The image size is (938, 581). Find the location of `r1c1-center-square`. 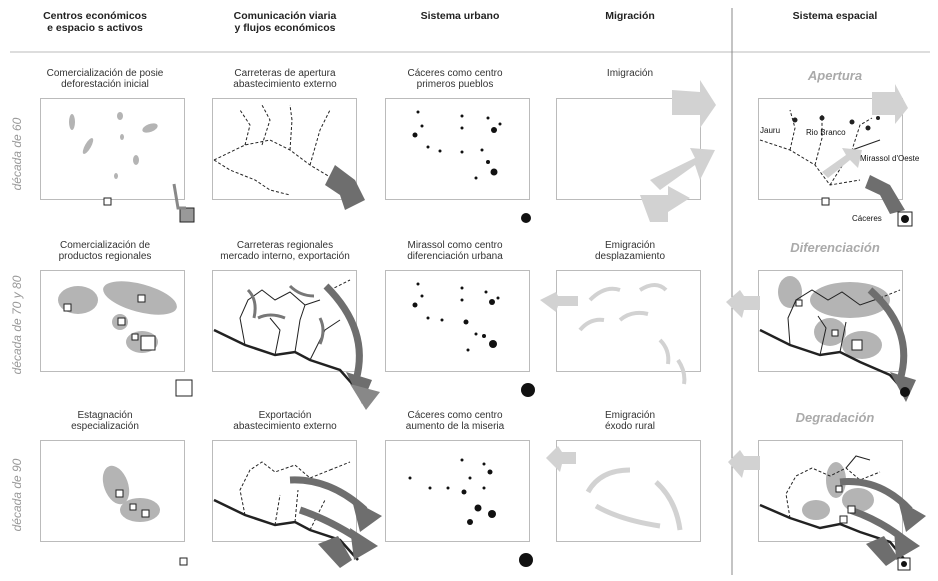

r1c1-center-square is located at coordinates (107, 201).